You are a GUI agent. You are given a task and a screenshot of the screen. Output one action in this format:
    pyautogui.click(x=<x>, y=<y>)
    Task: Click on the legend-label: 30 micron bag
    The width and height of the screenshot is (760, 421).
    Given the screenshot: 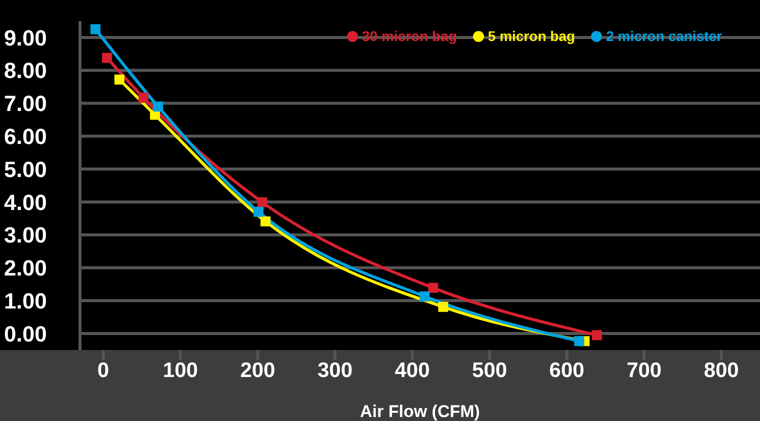 What is the action you would take?
    pyautogui.click(x=409, y=36)
    